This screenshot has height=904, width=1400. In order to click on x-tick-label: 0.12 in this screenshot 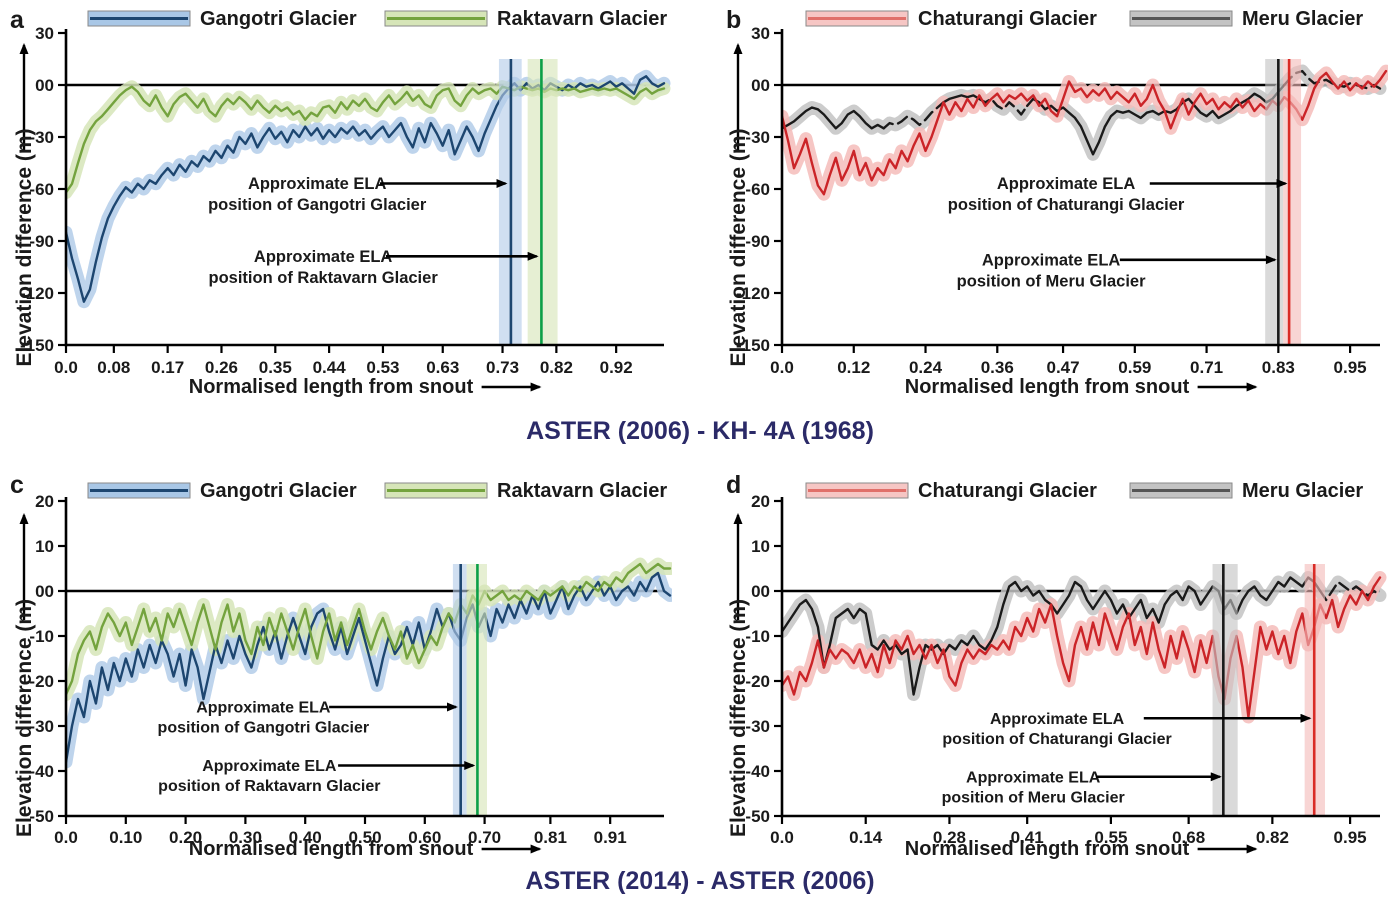, I will do `click(853, 367)`.